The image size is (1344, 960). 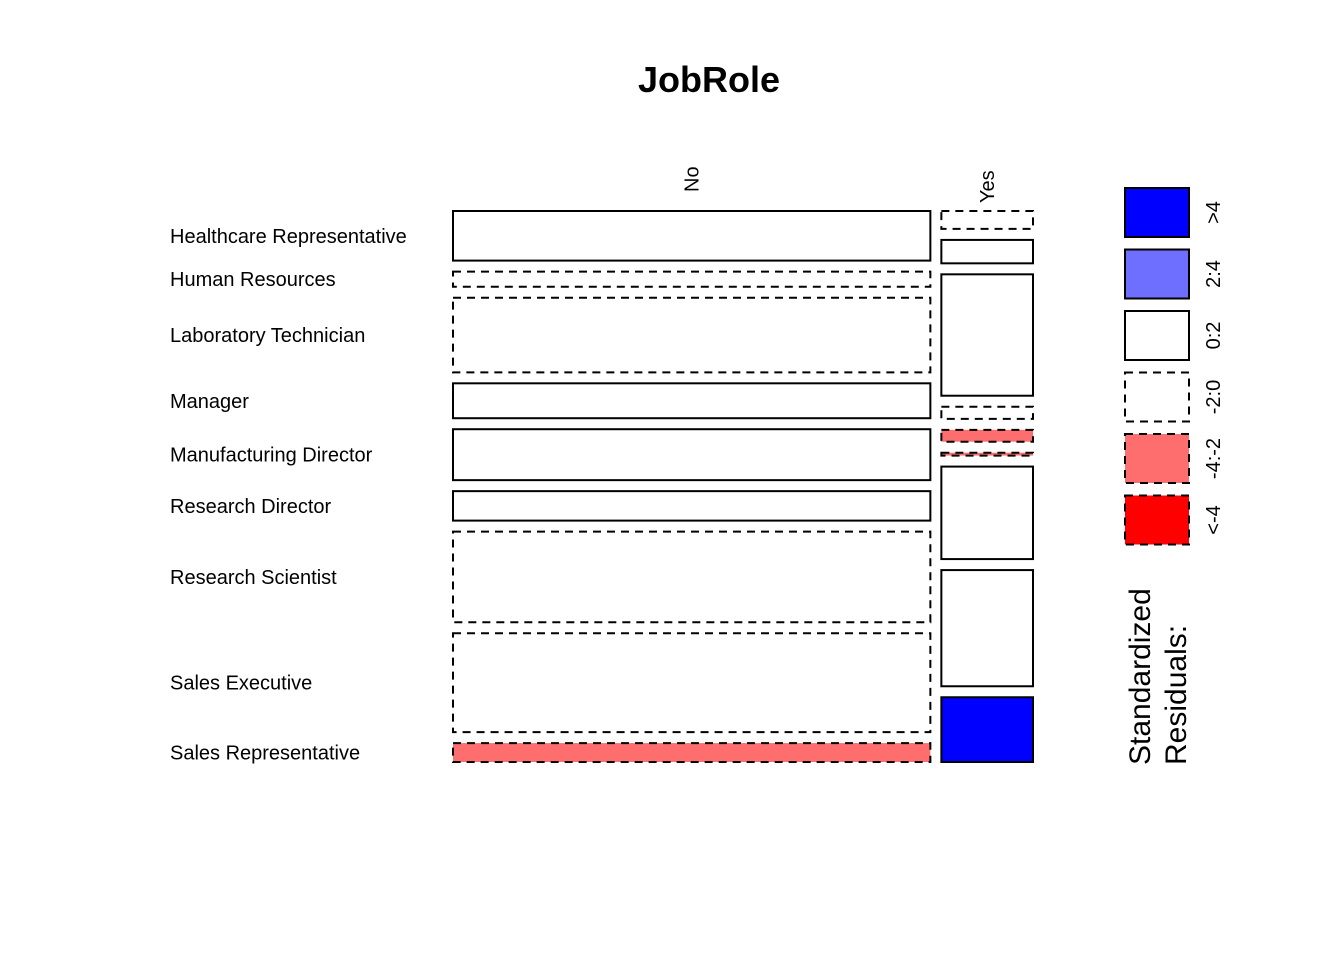 I want to click on row-label-manager: Manager, so click(x=209, y=402).